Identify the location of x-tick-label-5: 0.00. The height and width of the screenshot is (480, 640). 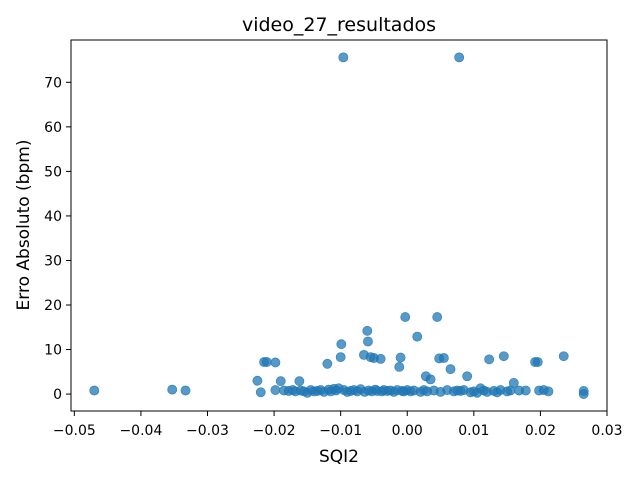
(407, 431).